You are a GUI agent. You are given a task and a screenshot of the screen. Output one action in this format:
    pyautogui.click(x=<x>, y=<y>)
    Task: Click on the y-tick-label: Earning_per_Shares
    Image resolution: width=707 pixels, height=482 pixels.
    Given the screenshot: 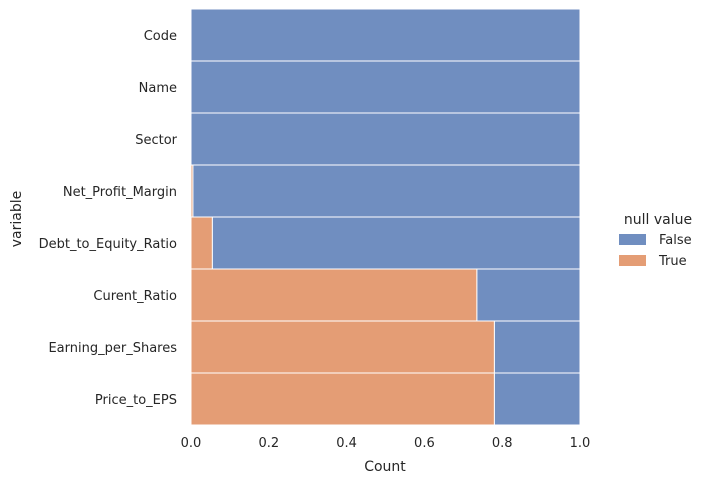 What is the action you would take?
    pyautogui.click(x=112, y=348)
    